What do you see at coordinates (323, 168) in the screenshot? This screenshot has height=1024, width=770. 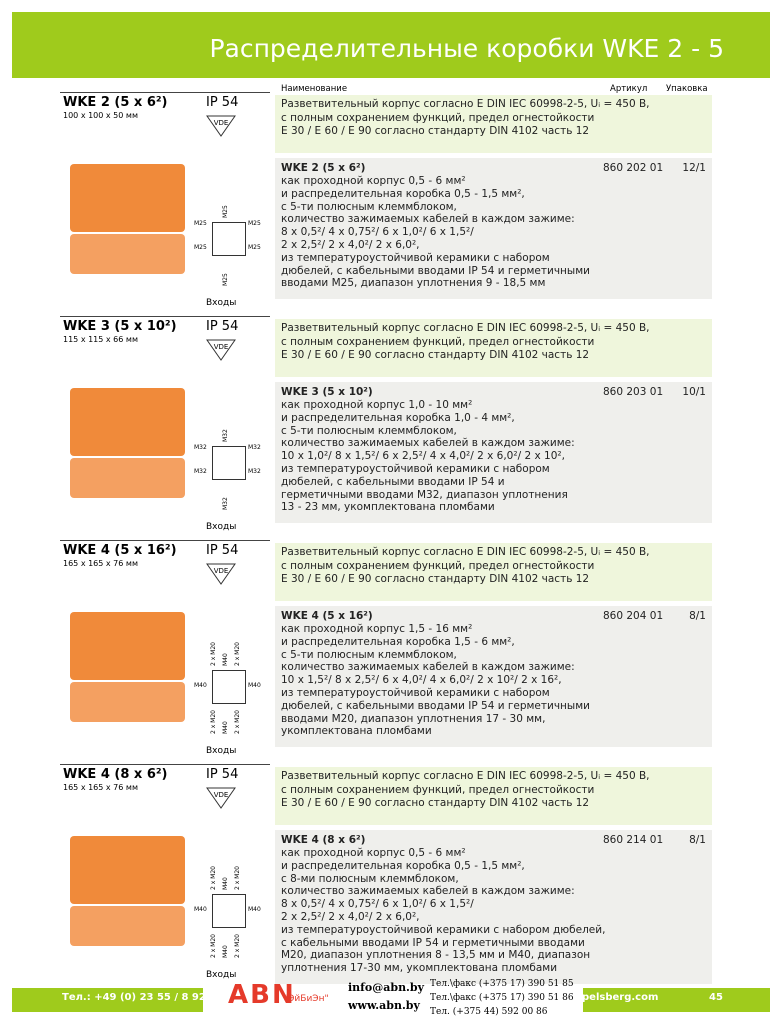 I see `detail-title: WKE 2 (5 x 6²)` at bounding box center [323, 168].